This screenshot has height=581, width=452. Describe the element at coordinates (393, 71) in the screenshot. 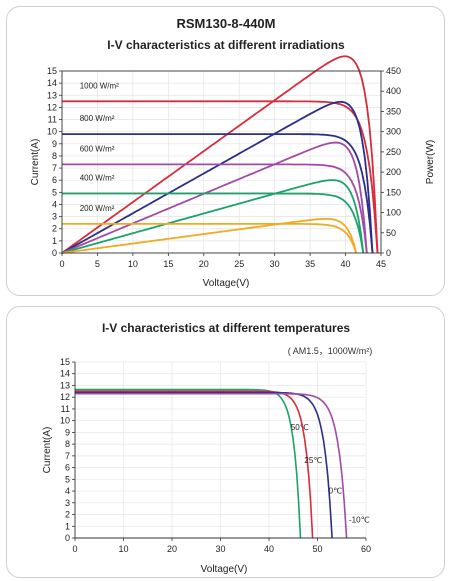

I see `y2-tick-label: 450` at that location.